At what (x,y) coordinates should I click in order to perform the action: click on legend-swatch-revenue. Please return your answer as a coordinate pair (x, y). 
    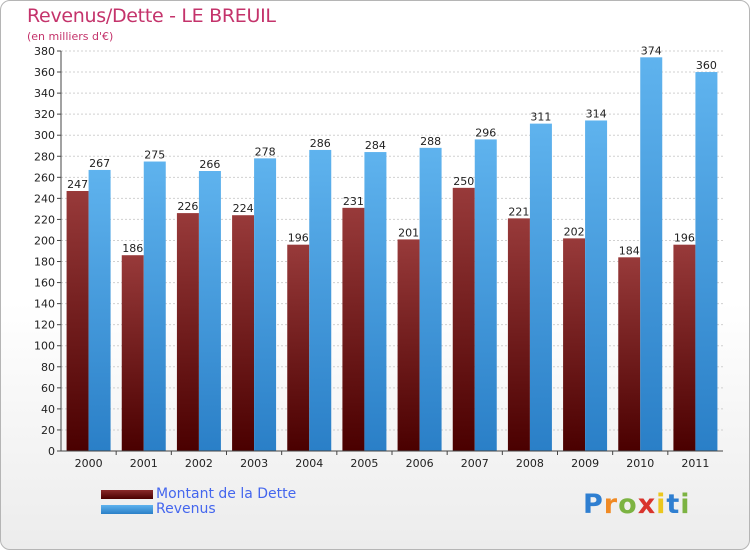
    Looking at the image, I should click on (127, 509).